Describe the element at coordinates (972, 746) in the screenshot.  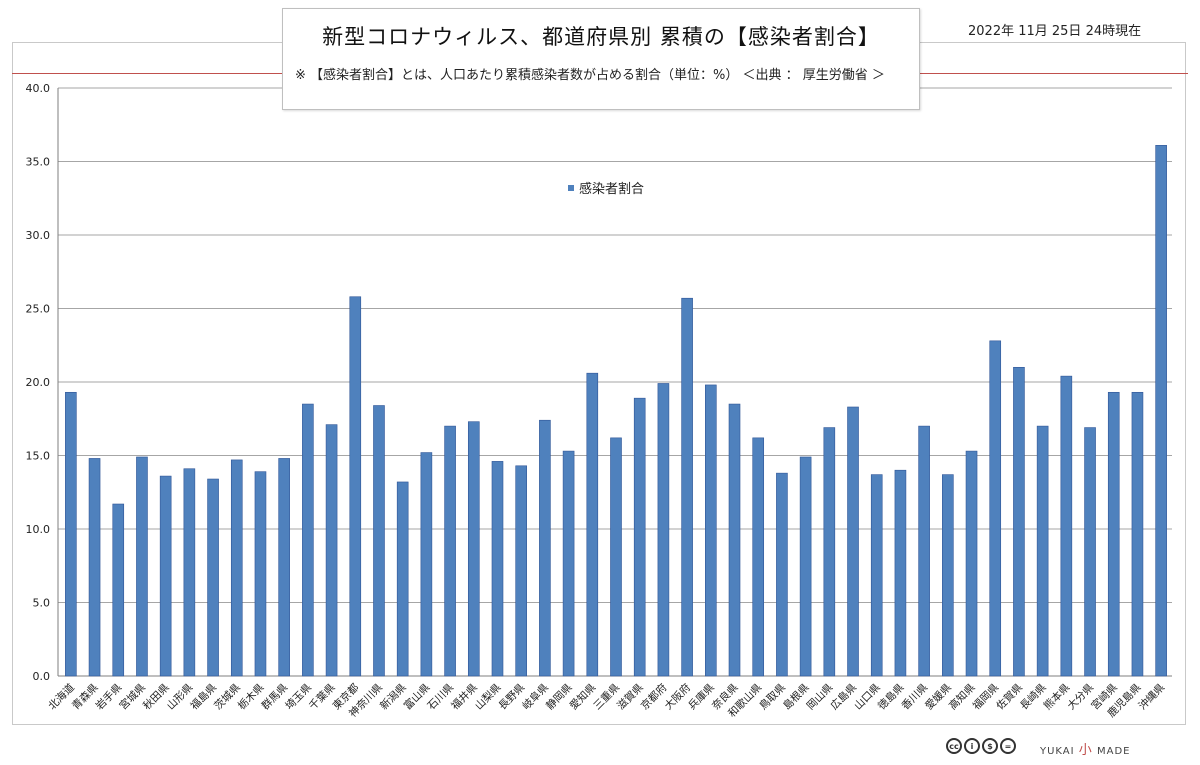
I see `by-icon: i` at that location.